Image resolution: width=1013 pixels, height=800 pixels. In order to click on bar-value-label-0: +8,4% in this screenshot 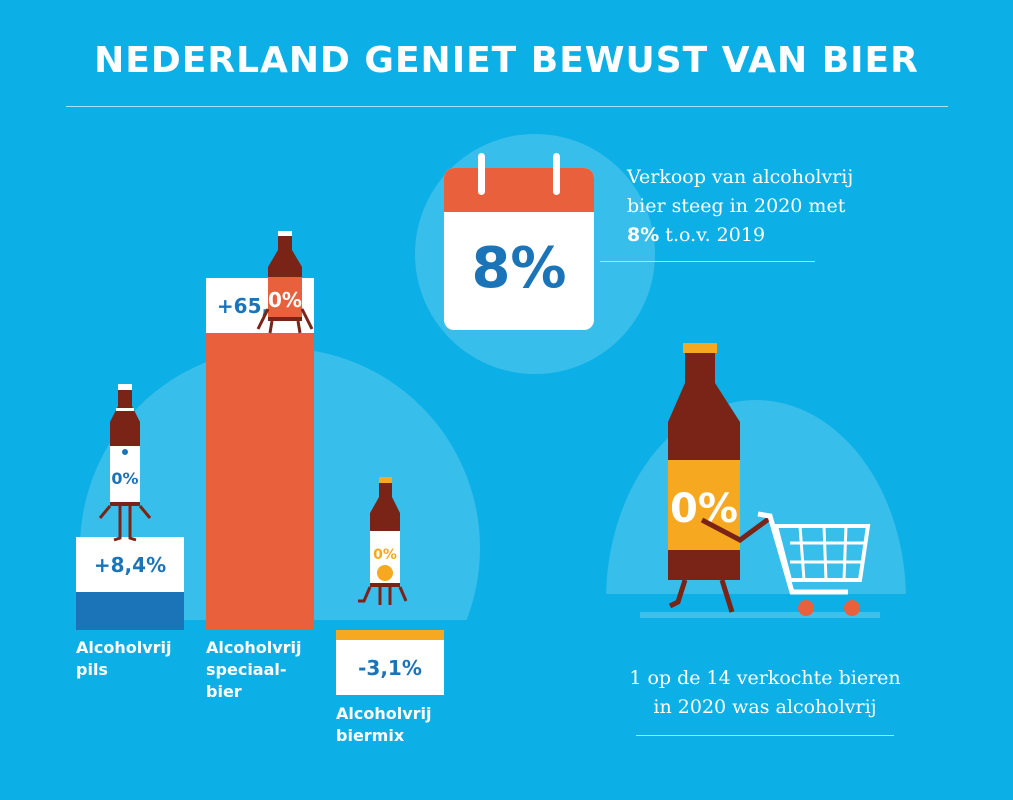, I will do `click(130, 565)`.